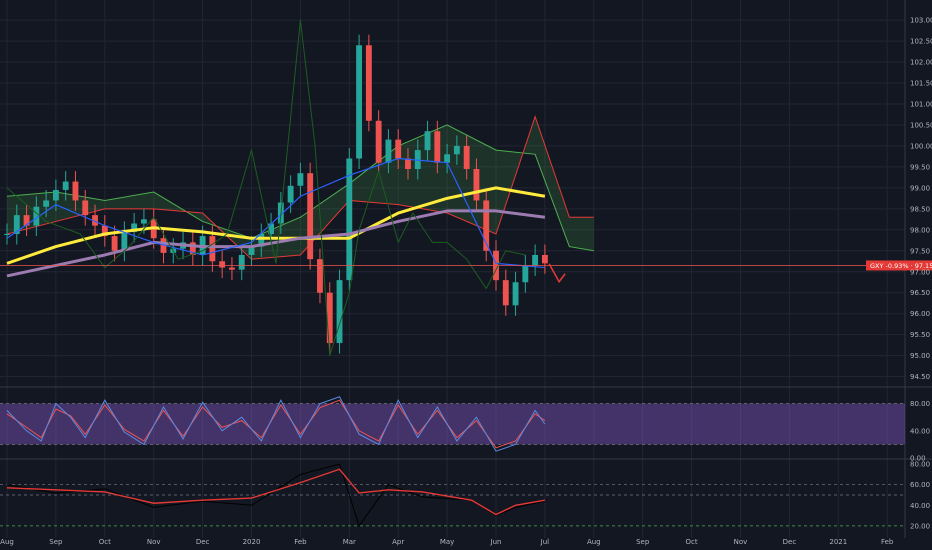  What do you see at coordinates (838, 542) in the screenshot?
I see `x-tick-label: 2021` at bounding box center [838, 542].